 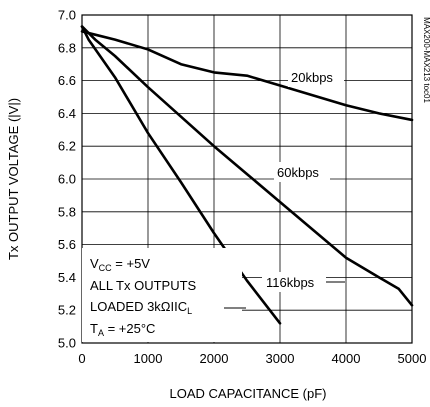 What do you see at coordinates (298, 172) in the screenshot?
I see `series-label-60kbps: 60kbps` at bounding box center [298, 172].